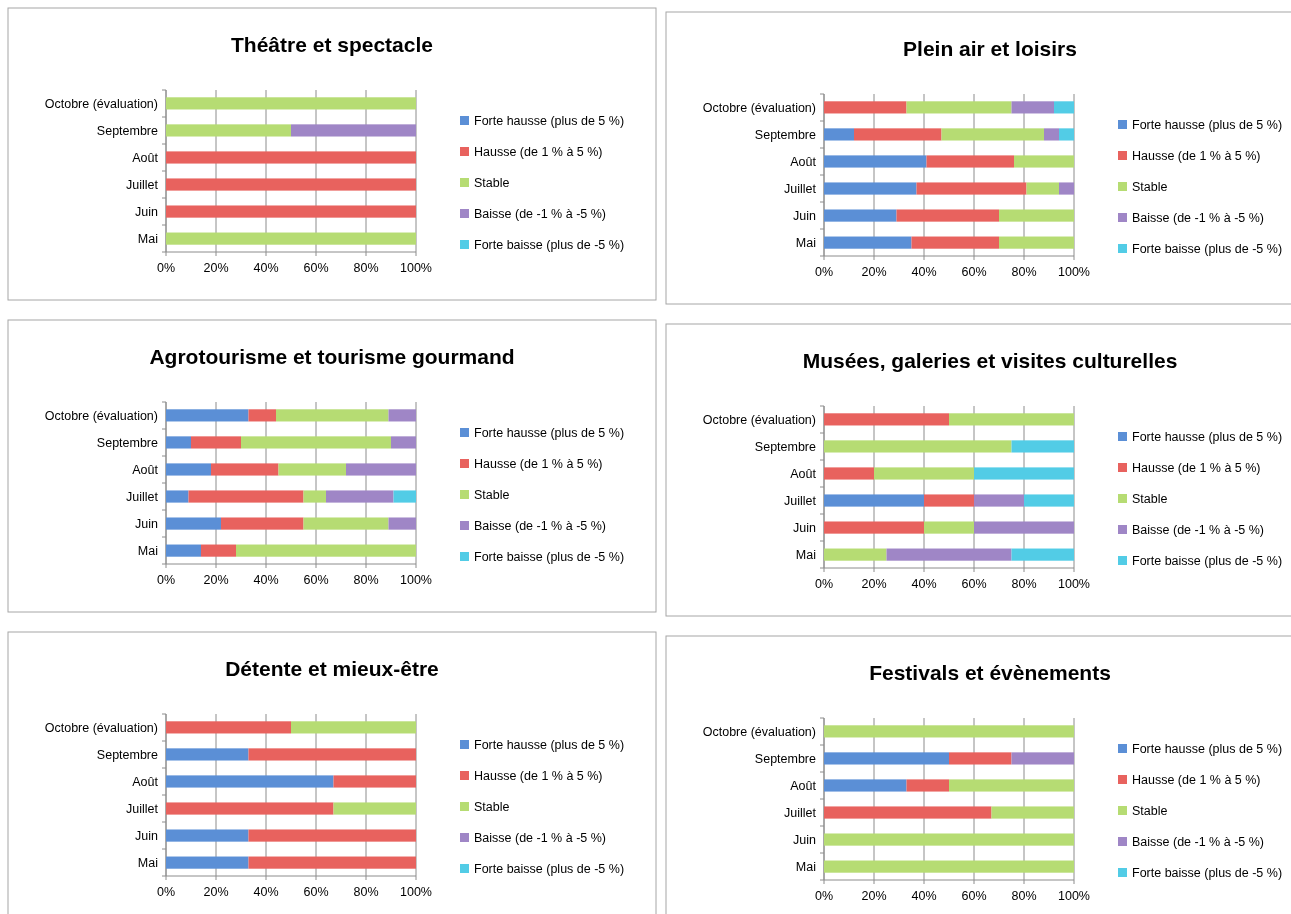 This screenshot has height=914, width=1291. Describe the element at coordinates (990, 360) in the screenshot. I see `chart-title: Musées, galeries et visites culturelles` at that location.